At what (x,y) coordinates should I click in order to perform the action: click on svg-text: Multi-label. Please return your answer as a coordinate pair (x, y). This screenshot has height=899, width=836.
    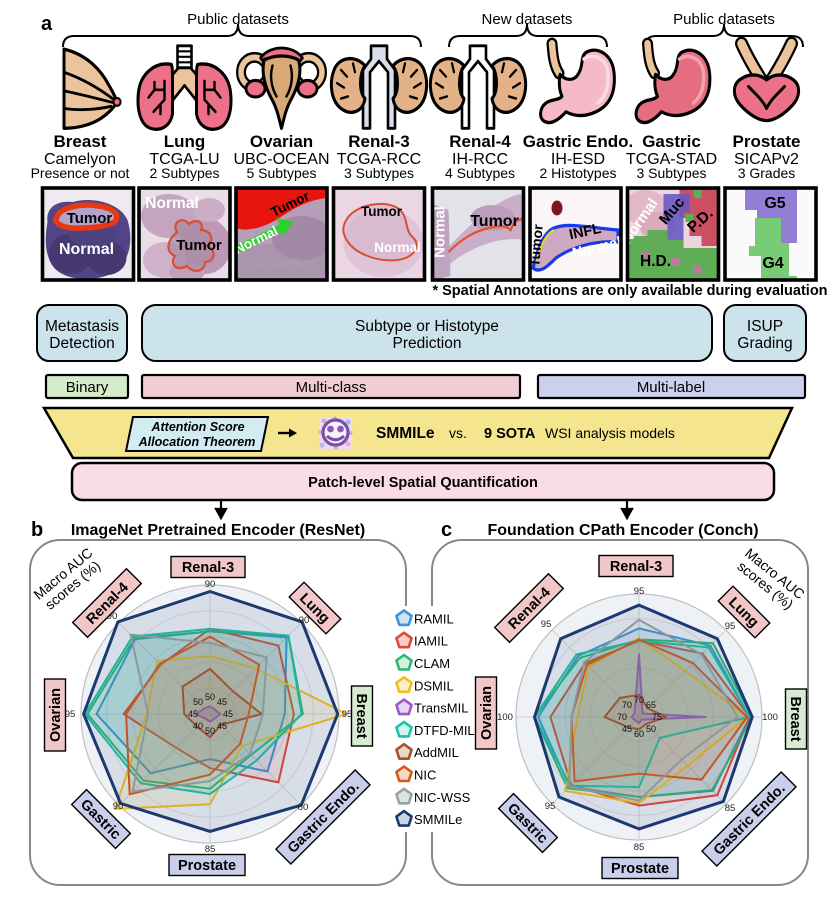
    Looking at the image, I should click on (671, 387).